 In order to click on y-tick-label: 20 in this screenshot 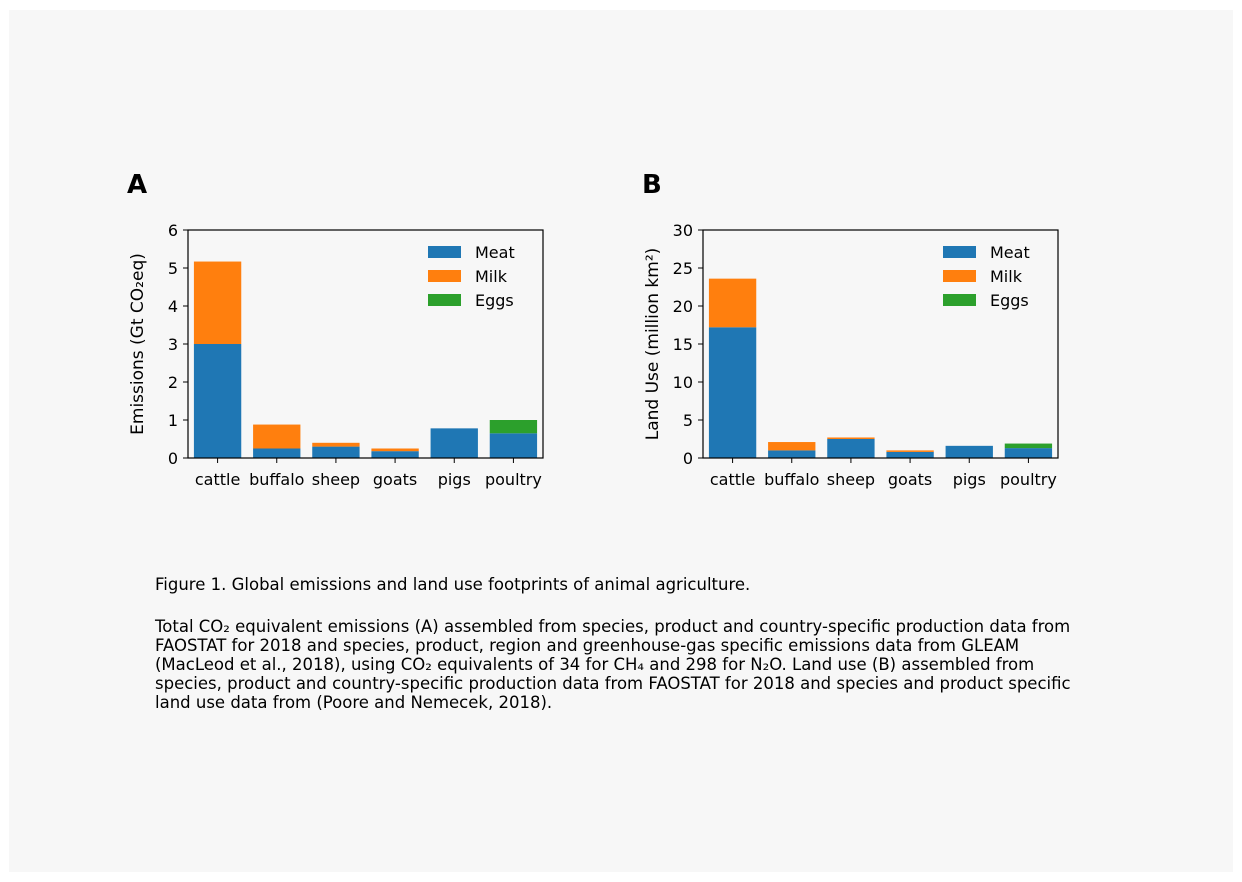, I will do `click(683, 306)`.